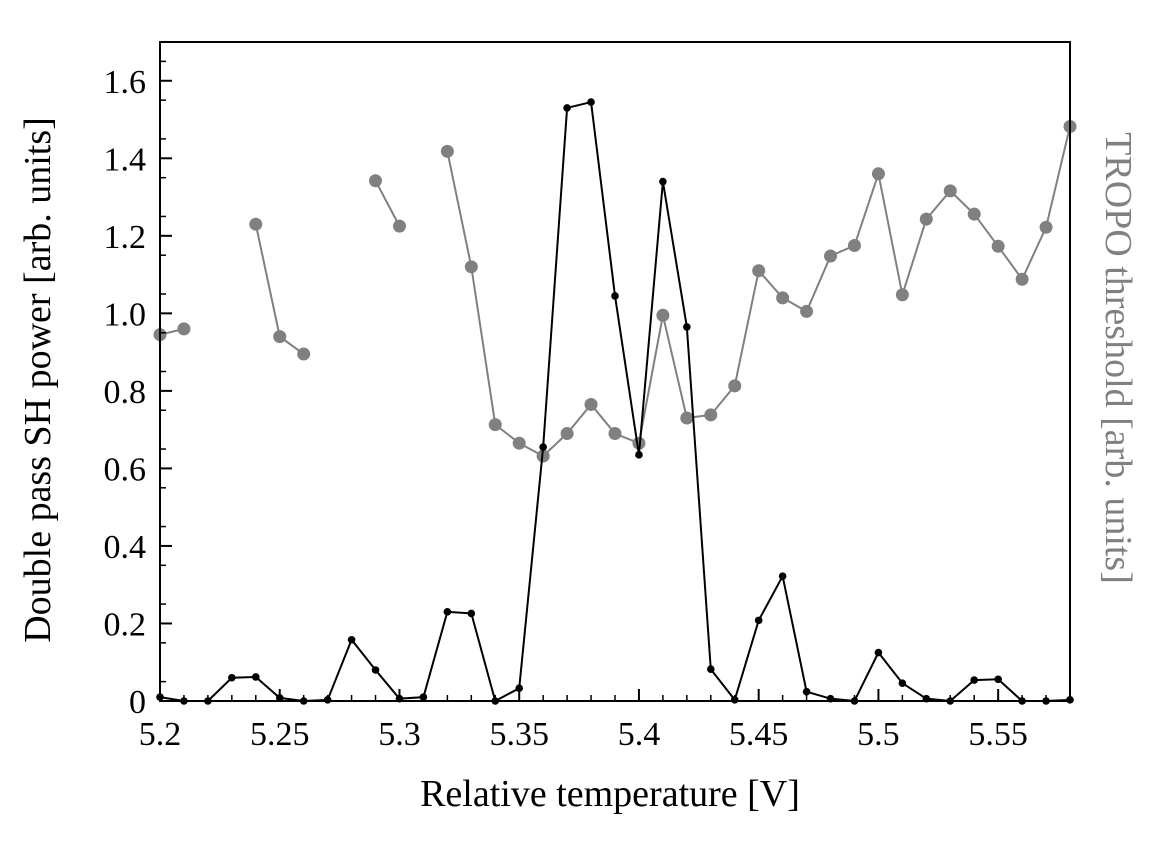 The image size is (1154, 868). What do you see at coordinates (280, 734) in the screenshot?
I see `x-tick-label: 5.25` at bounding box center [280, 734].